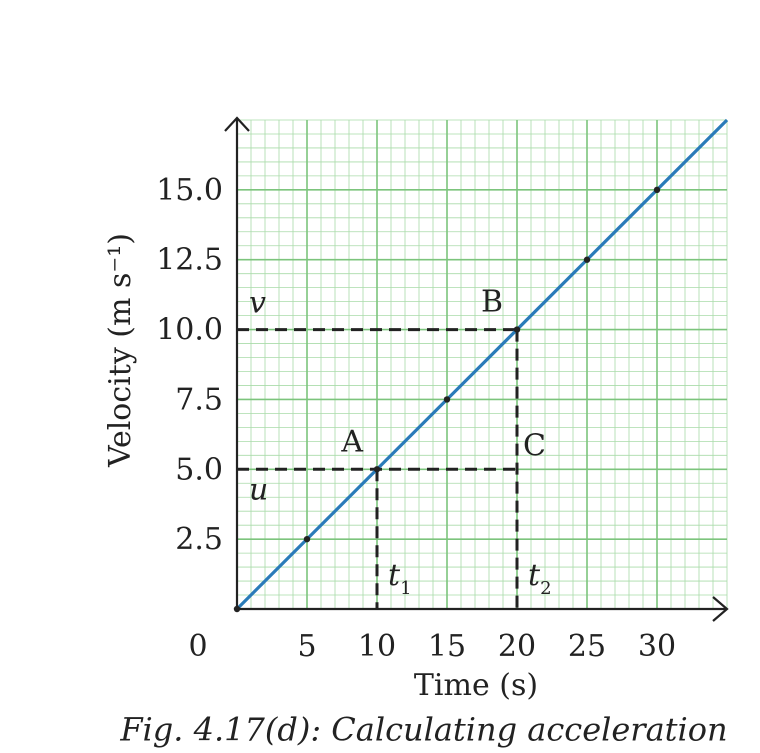  Describe the element at coordinates (492, 302) in the screenshot. I see `point-label: B` at that location.